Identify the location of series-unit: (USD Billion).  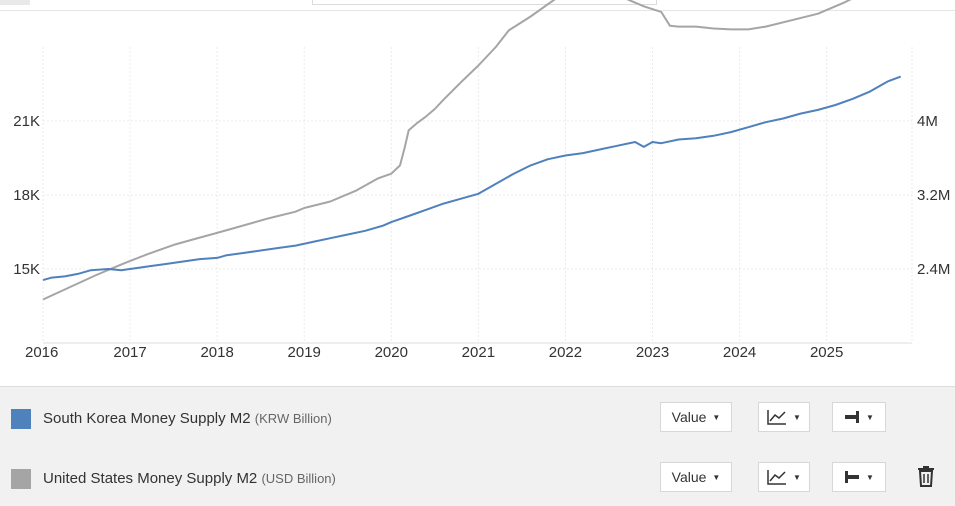
(298, 478).